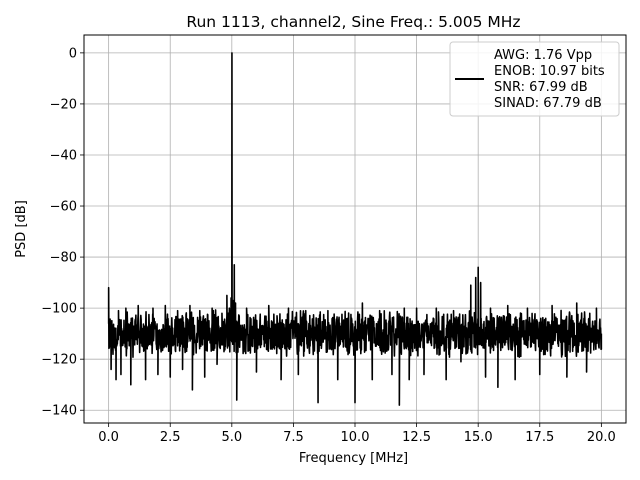 The image size is (640, 480). I want to click on x-tick-label: 15.0, so click(478, 437).